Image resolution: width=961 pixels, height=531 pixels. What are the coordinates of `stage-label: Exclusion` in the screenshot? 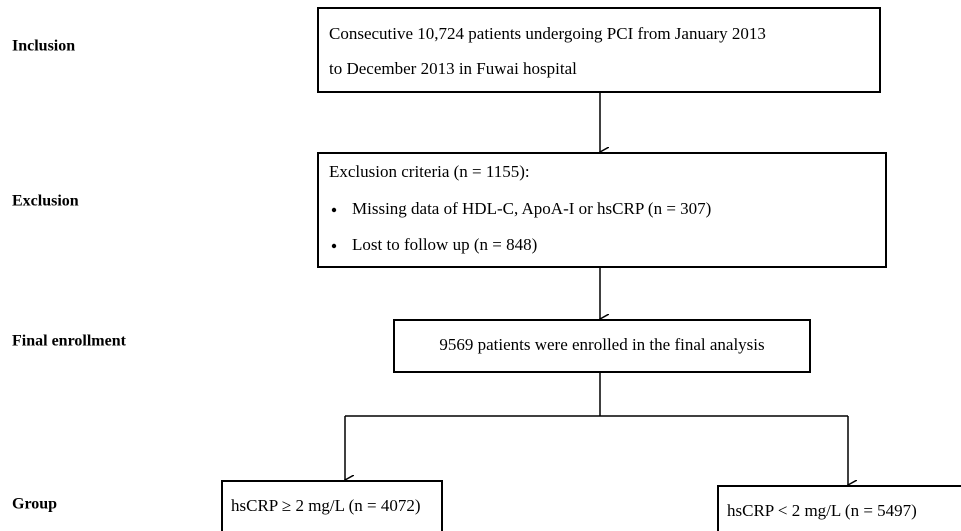 It's located at (45, 201).